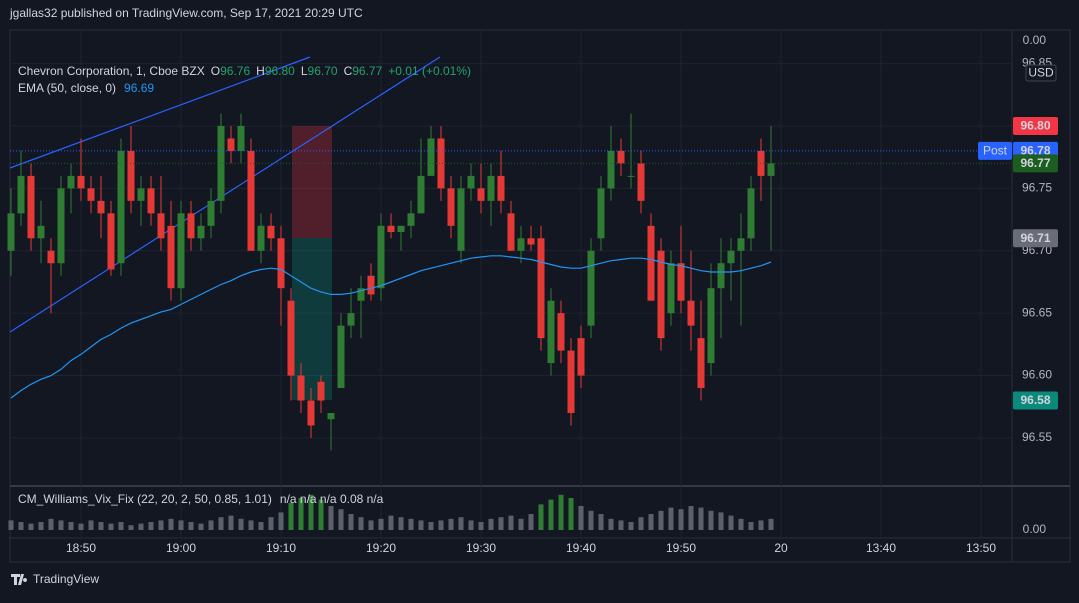 The width and height of the screenshot is (1079, 603). I want to click on y-tick-label: 96.75, so click(1037, 188).